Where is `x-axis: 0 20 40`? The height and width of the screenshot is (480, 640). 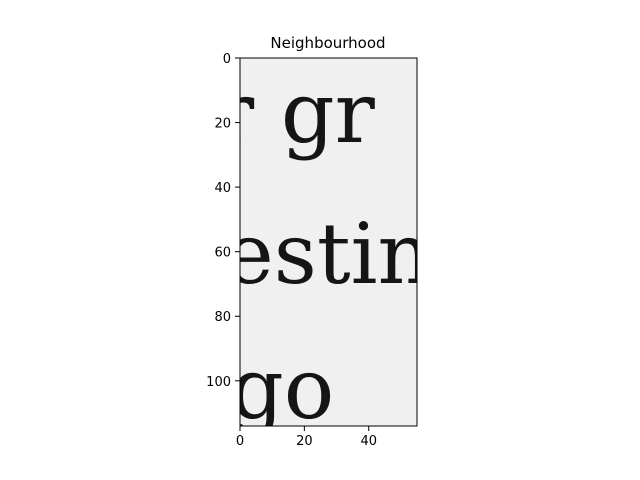 x-axis: 0 20 40 is located at coordinates (306, 437).